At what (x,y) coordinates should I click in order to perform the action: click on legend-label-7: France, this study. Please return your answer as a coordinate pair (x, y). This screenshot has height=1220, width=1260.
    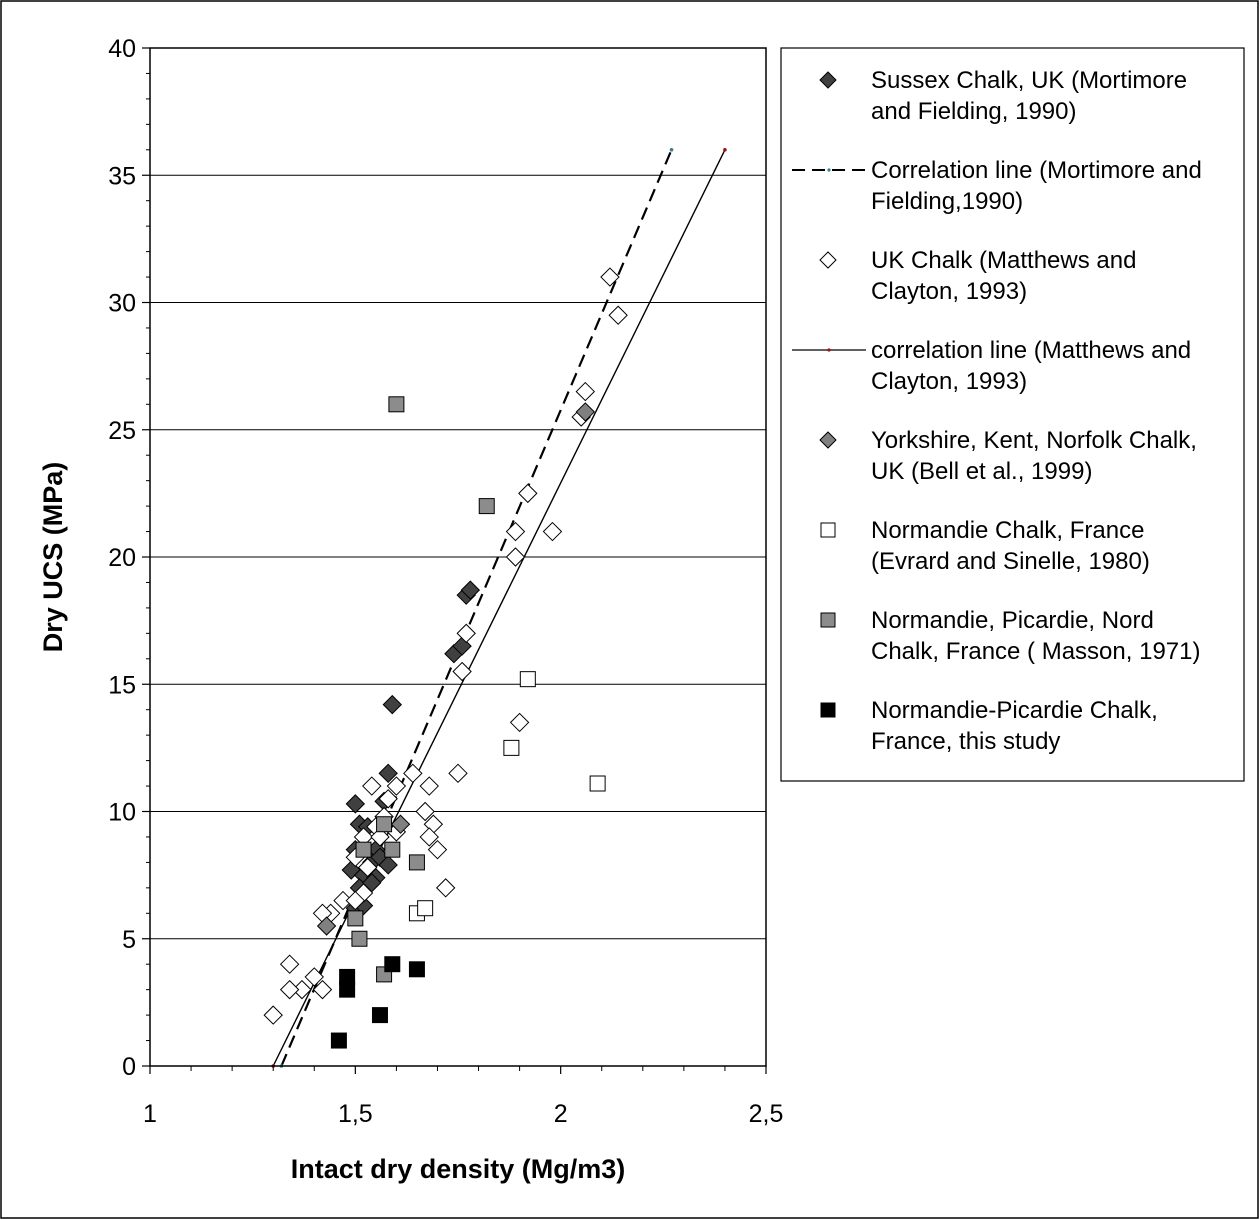
    Looking at the image, I should click on (965, 741).